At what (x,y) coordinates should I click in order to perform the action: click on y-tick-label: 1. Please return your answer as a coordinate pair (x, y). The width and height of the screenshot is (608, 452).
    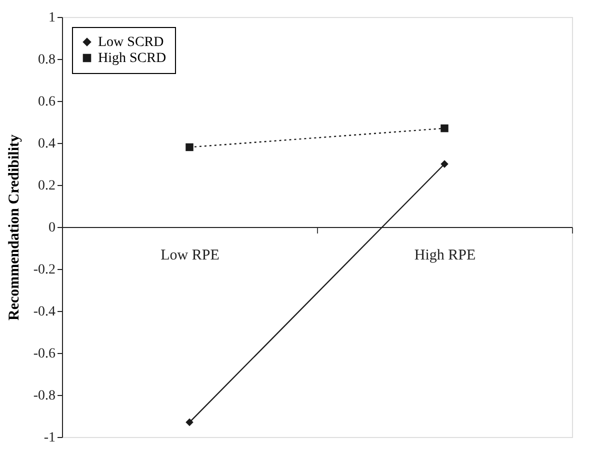
    Looking at the image, I should click on (52, 18).